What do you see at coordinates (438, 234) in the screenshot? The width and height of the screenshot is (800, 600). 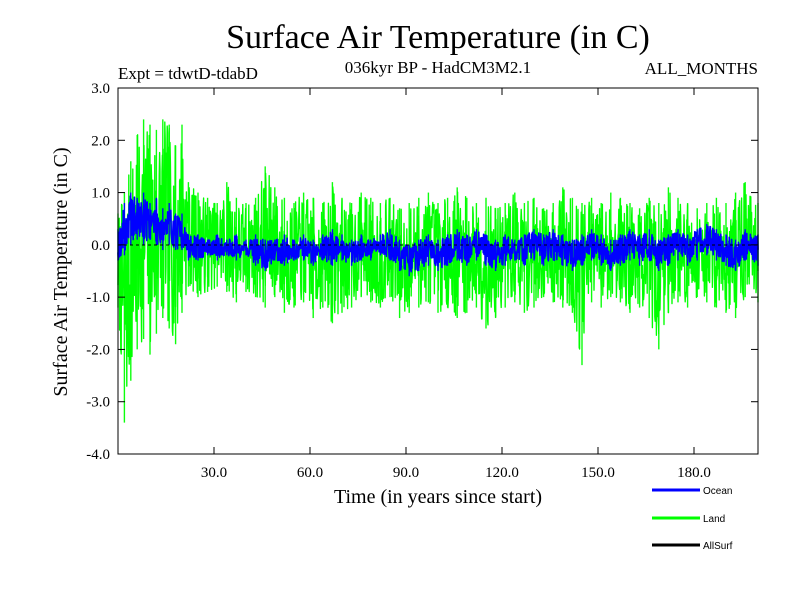 I see `ocean-series` at bounding box center [438, 234].